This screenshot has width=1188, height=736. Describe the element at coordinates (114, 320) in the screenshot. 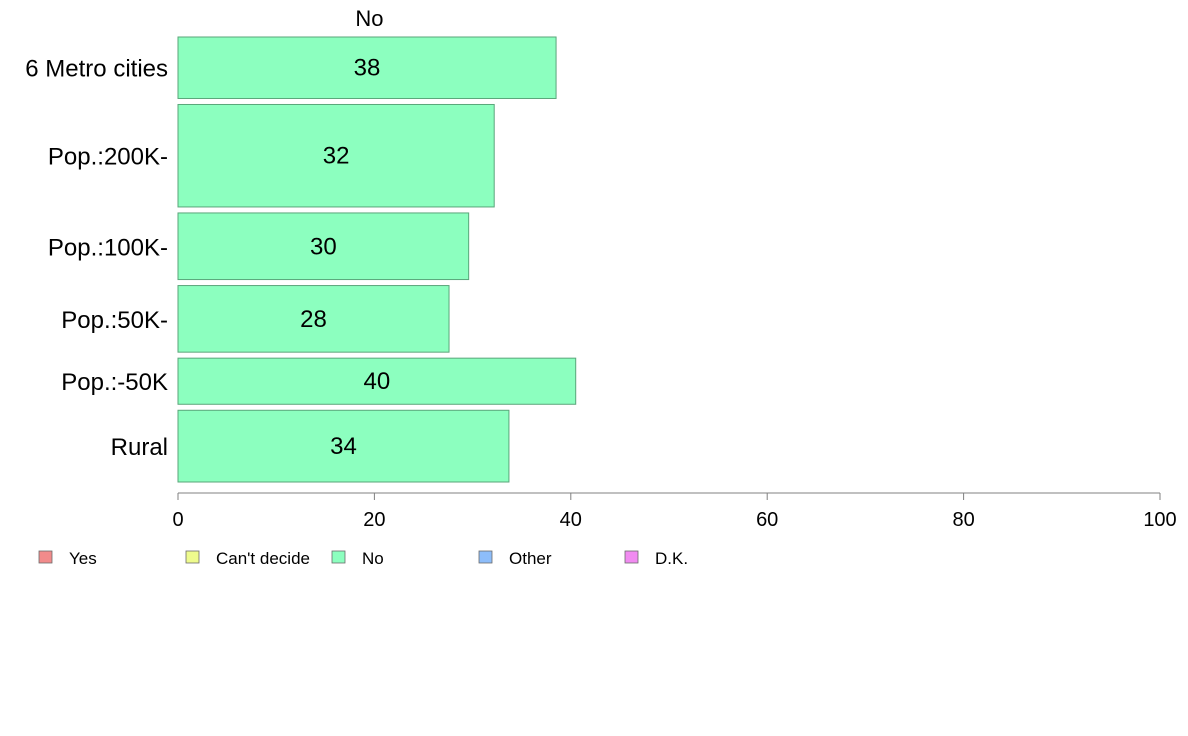

I see `category-label: Pop.:50K-` at that location.